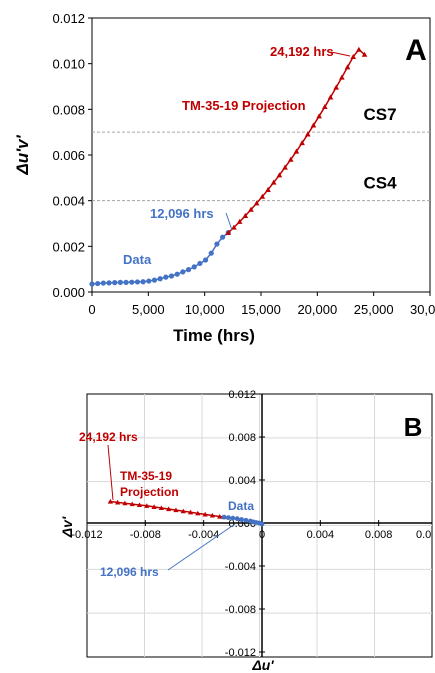 The image size is (435, 673). I want to click on panel-a-projection-label: TM-35-19 Projection, so click(244, 105).